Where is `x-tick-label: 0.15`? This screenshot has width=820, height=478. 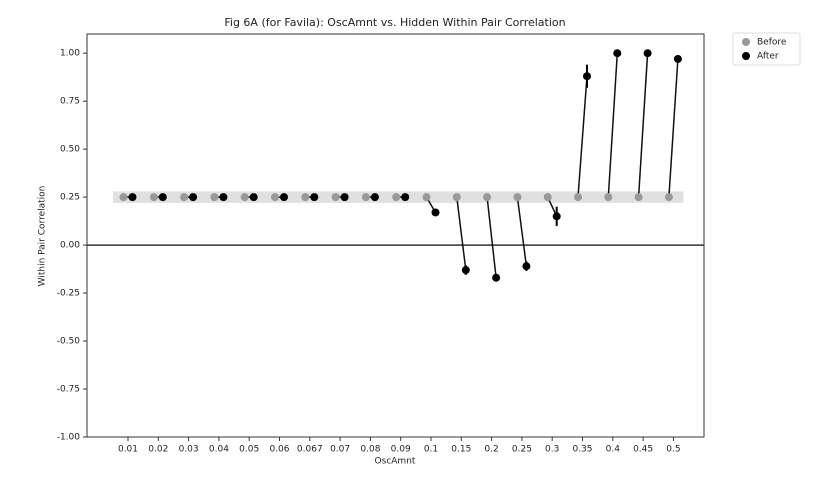 x-tick-label: 0.15 is located at coordinates (461, 450).